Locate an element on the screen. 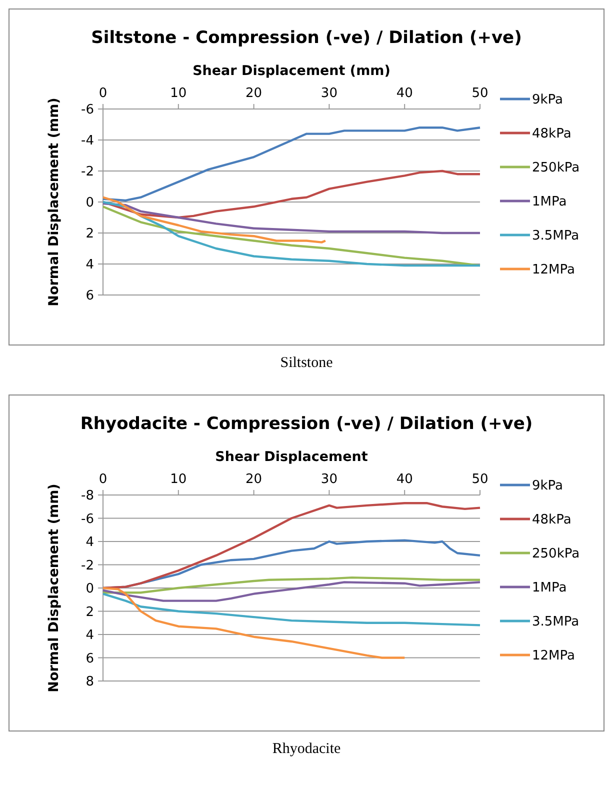 The width and height of the screenshot is (613, 789). y-tick-label: -8 is located at coordinates (87, 496).